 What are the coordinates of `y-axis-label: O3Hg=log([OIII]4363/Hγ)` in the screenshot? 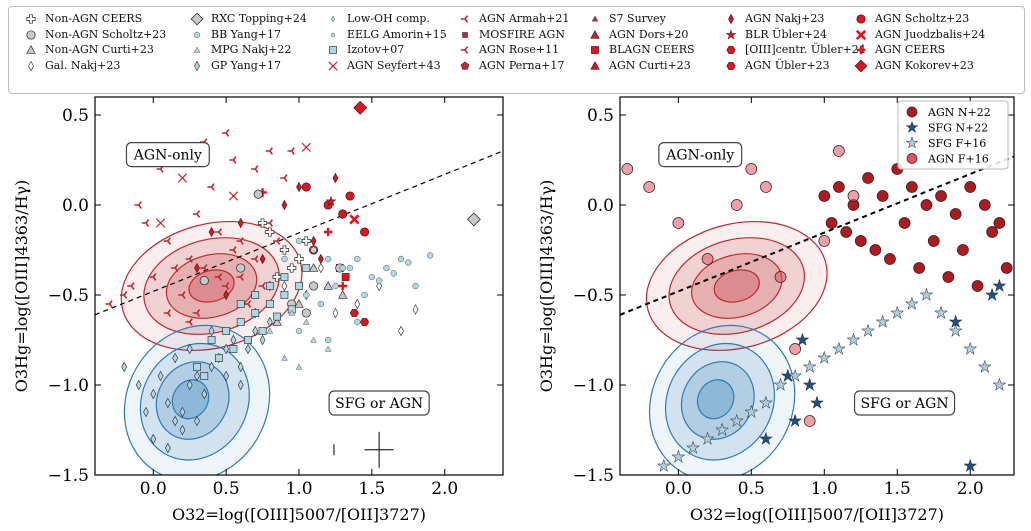 It's located at (546, 286).